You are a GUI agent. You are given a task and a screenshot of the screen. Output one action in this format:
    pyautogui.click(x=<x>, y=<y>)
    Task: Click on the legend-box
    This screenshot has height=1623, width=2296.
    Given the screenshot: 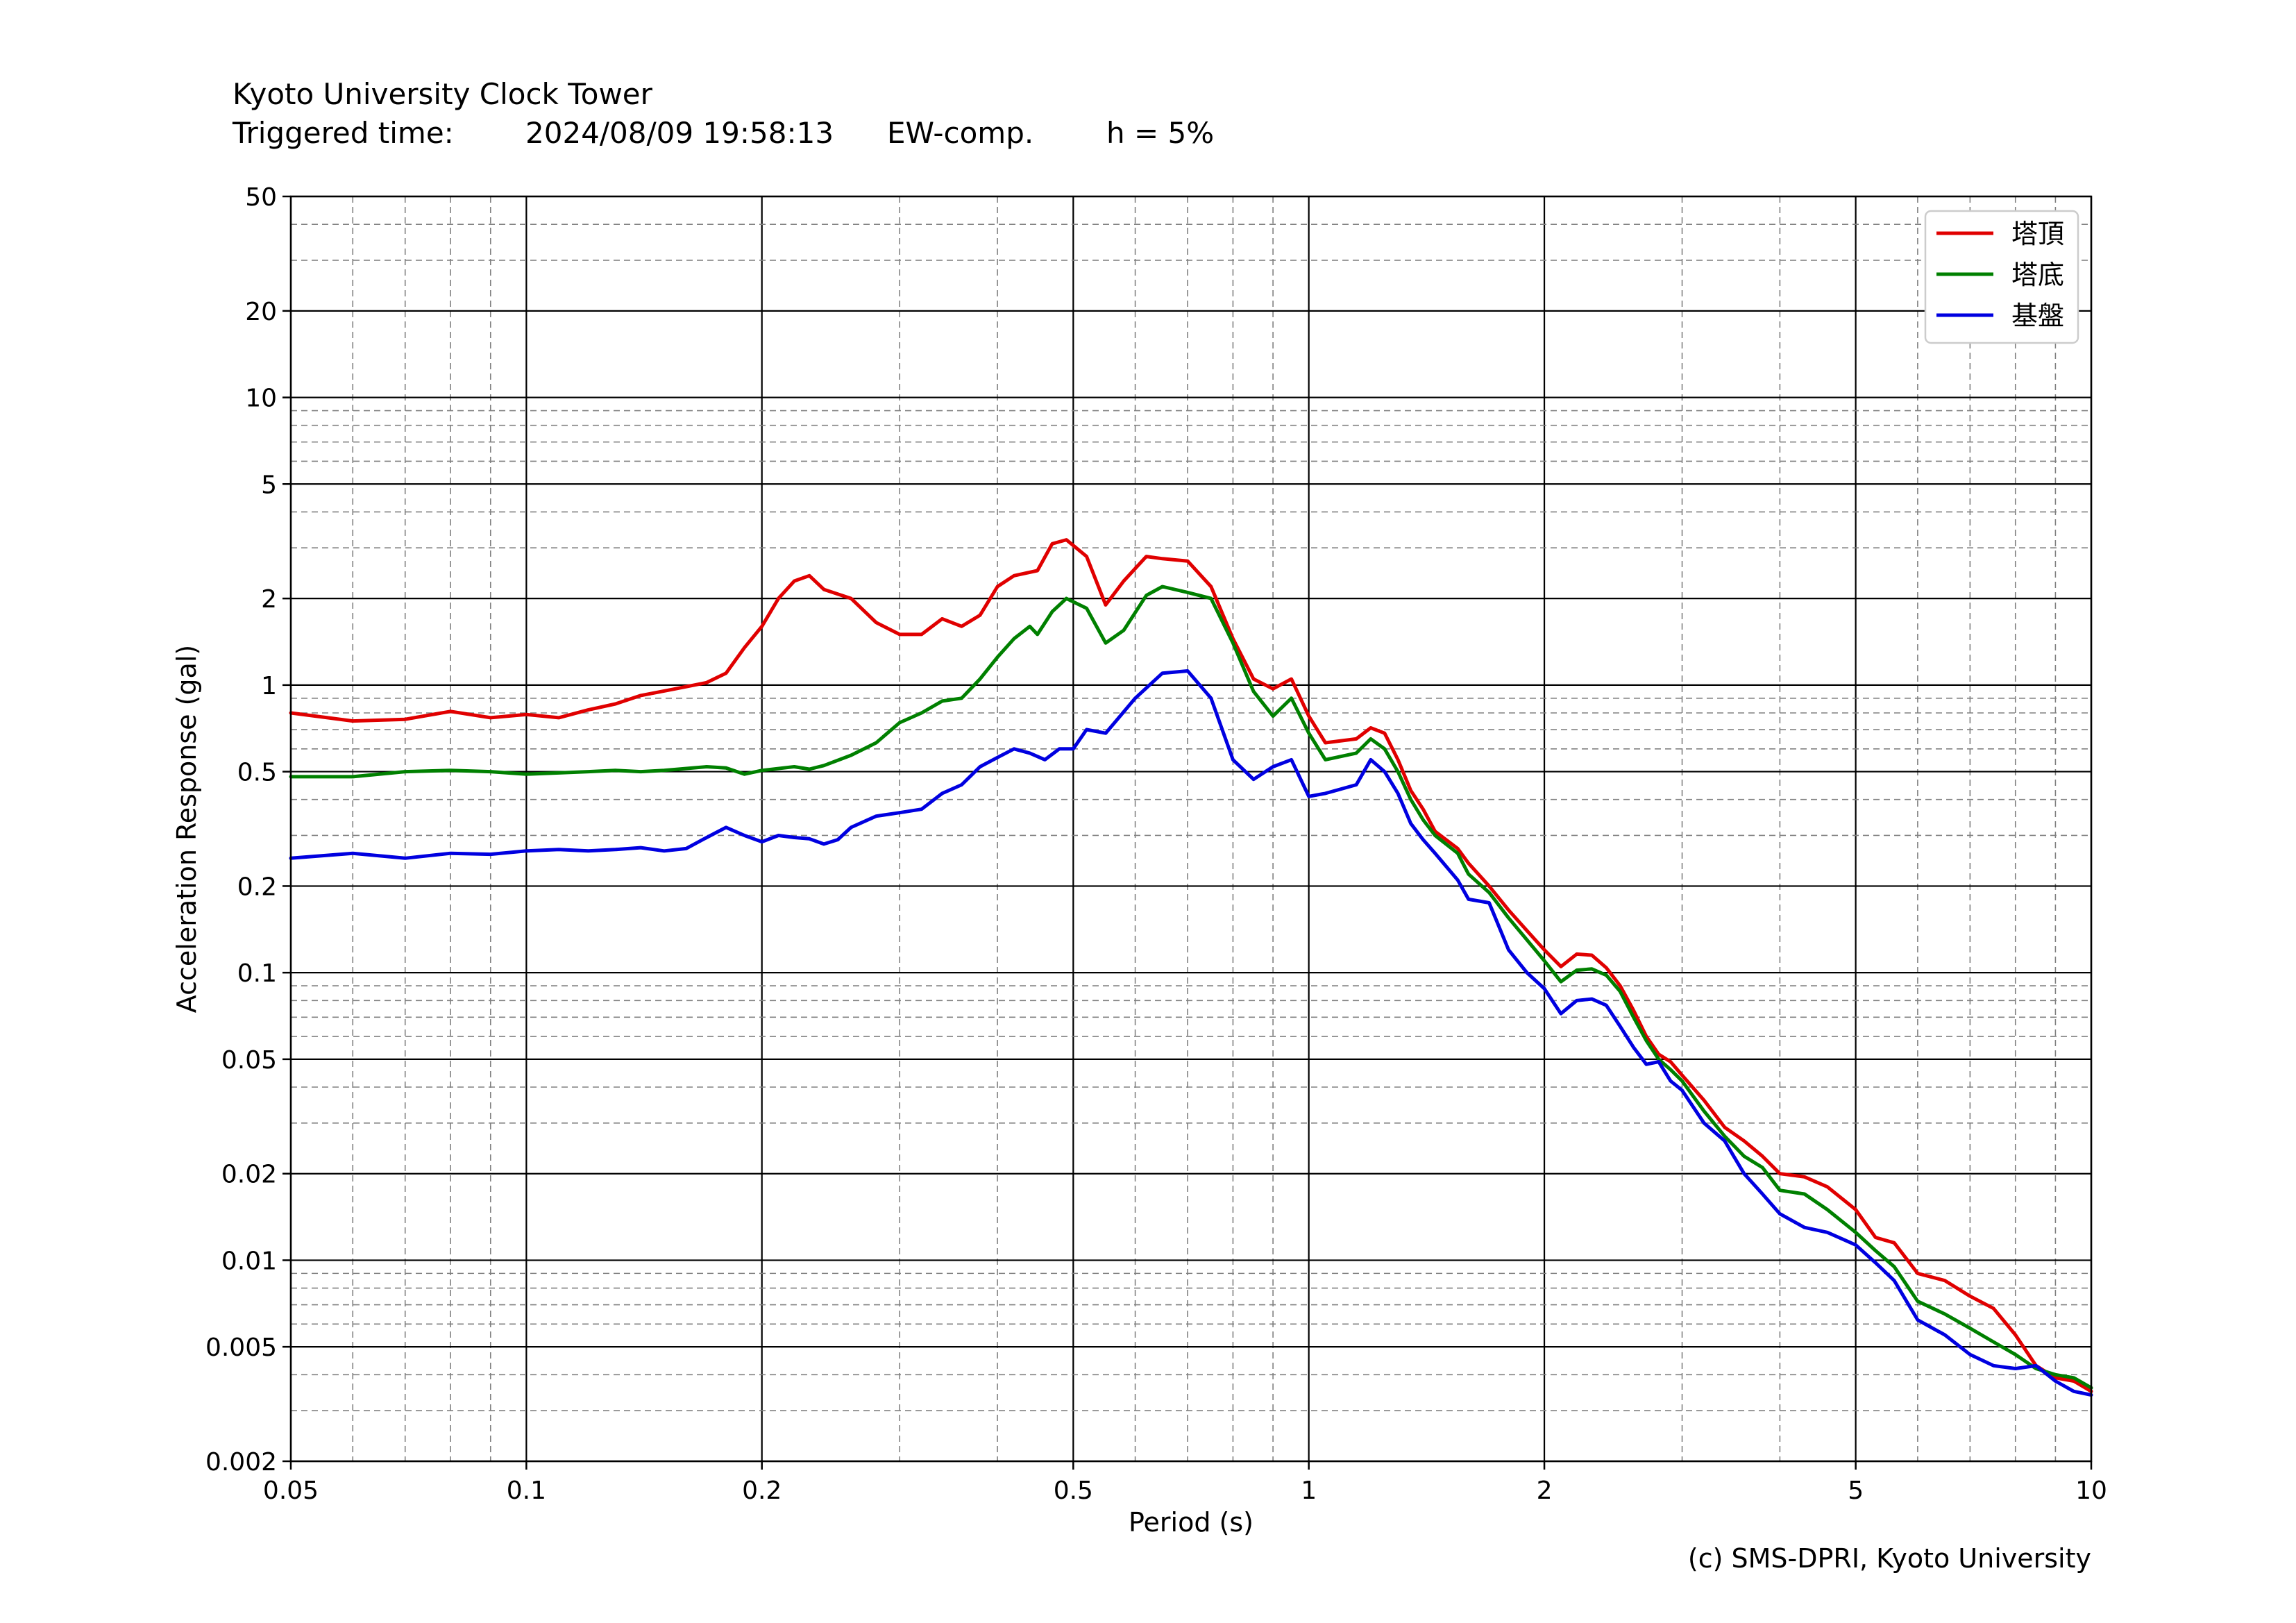 What is the action you would take?
    pyautogui.click(x=2002, y=277)
    